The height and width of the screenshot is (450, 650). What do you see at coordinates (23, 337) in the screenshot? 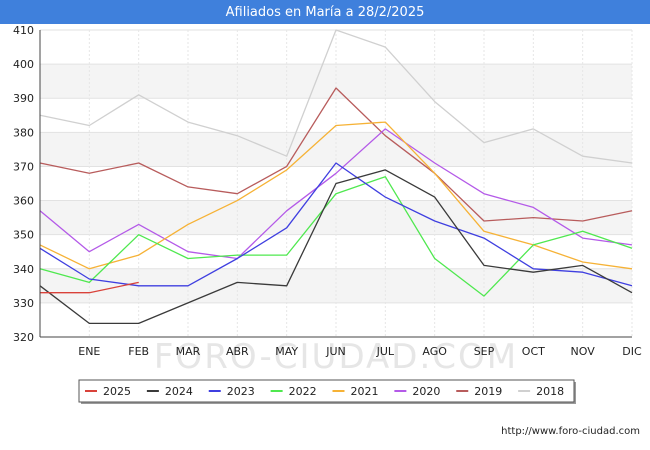
I see `y-tick-label: 320` at bounding box center [23, 337].